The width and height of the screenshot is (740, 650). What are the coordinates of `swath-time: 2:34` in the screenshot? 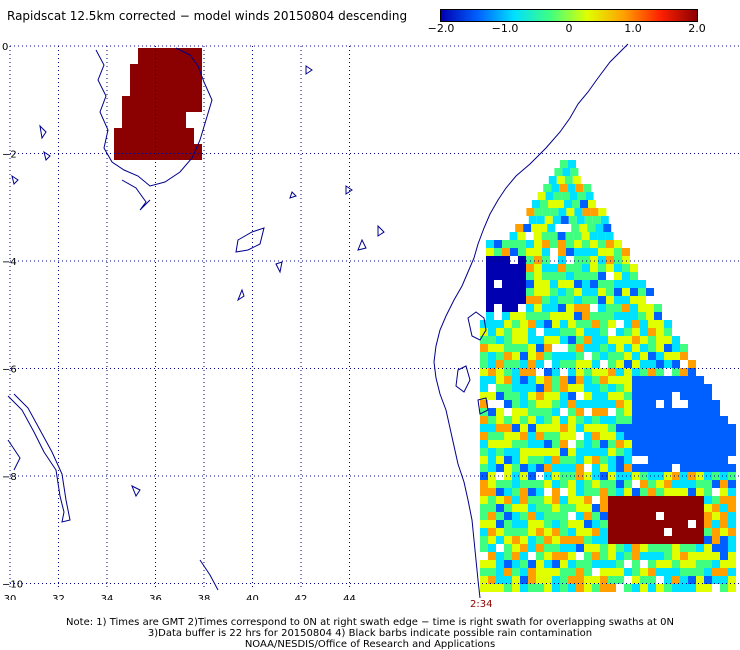 It's located at (481, 604).